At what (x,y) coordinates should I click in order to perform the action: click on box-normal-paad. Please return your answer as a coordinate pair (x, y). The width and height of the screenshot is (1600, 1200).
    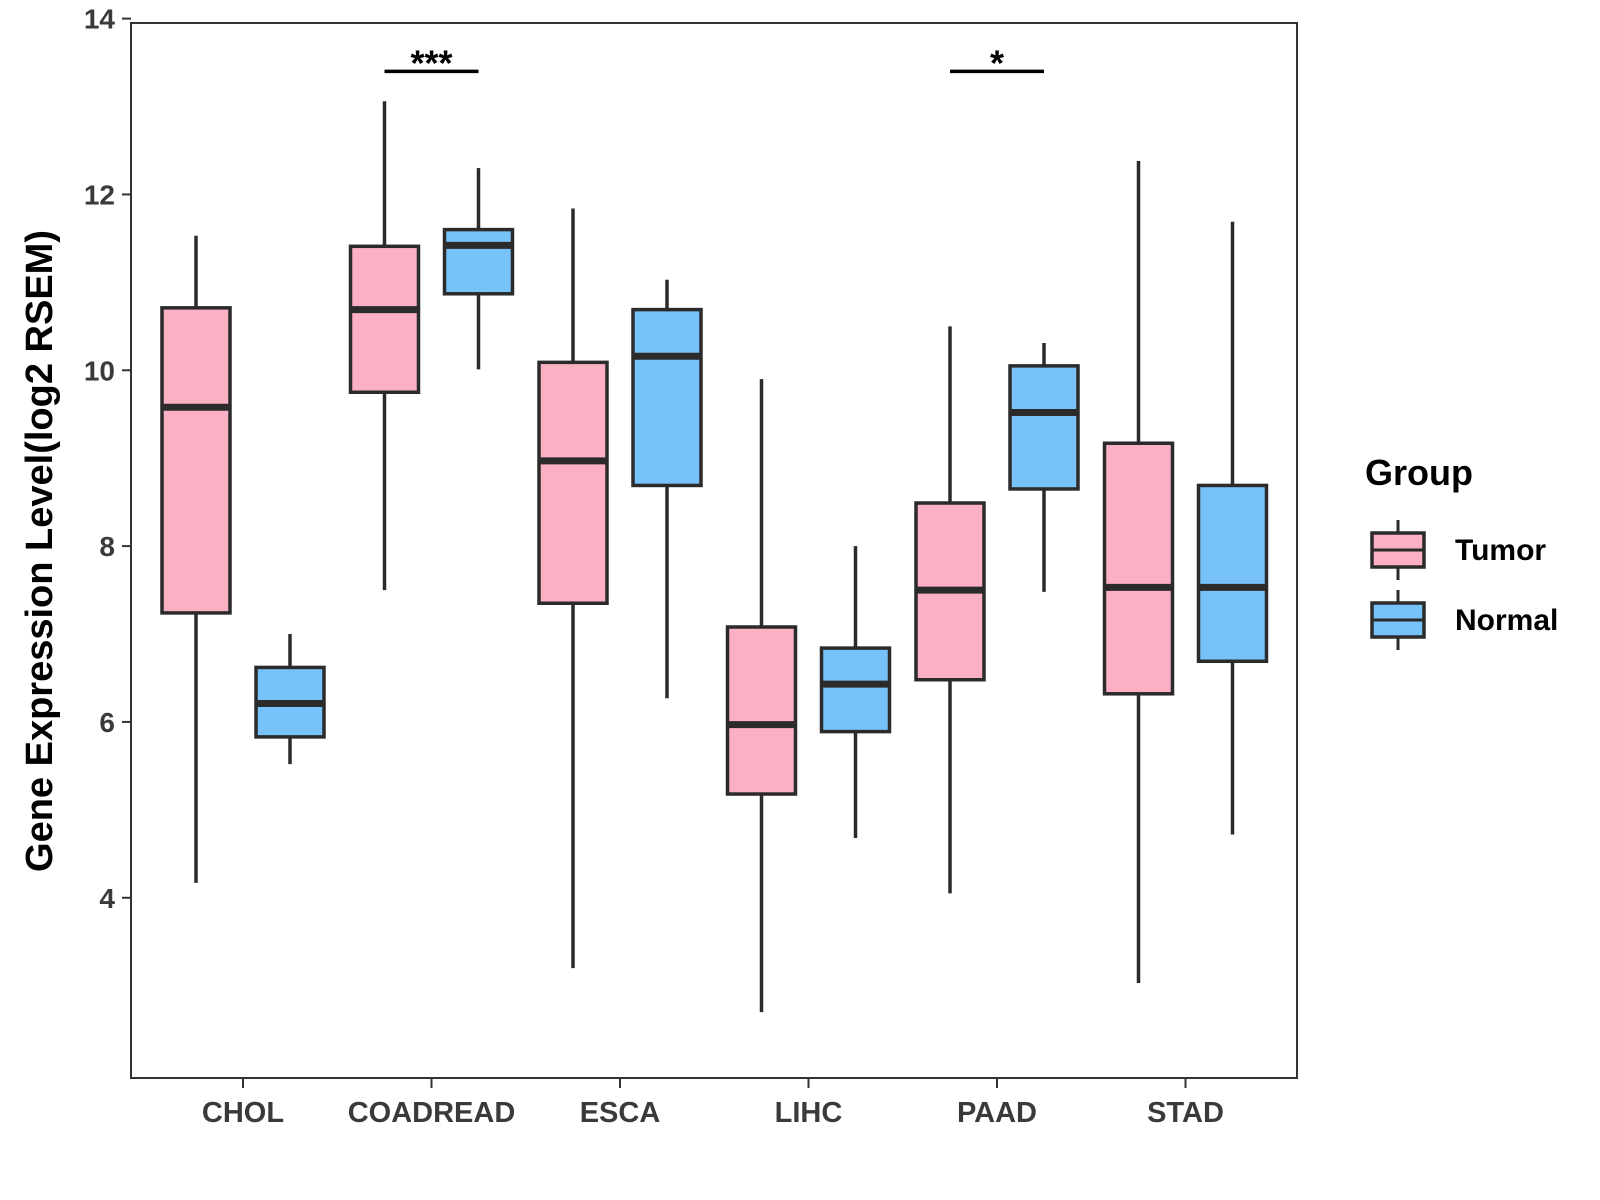
    Looking at the image, I should click on (1044, 467).